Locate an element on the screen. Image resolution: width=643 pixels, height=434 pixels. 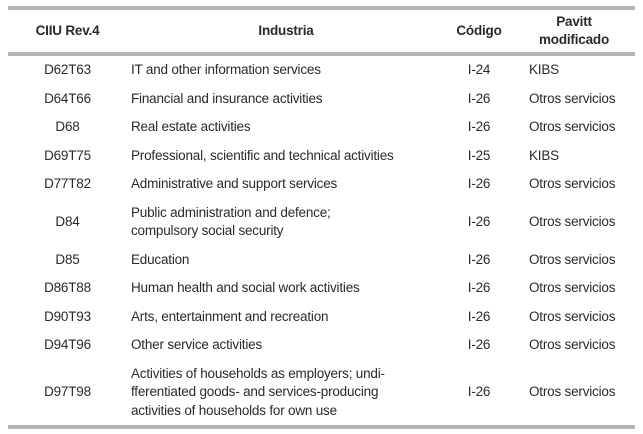
cell-ciiu: D85 is located at coordinates (67, 259).